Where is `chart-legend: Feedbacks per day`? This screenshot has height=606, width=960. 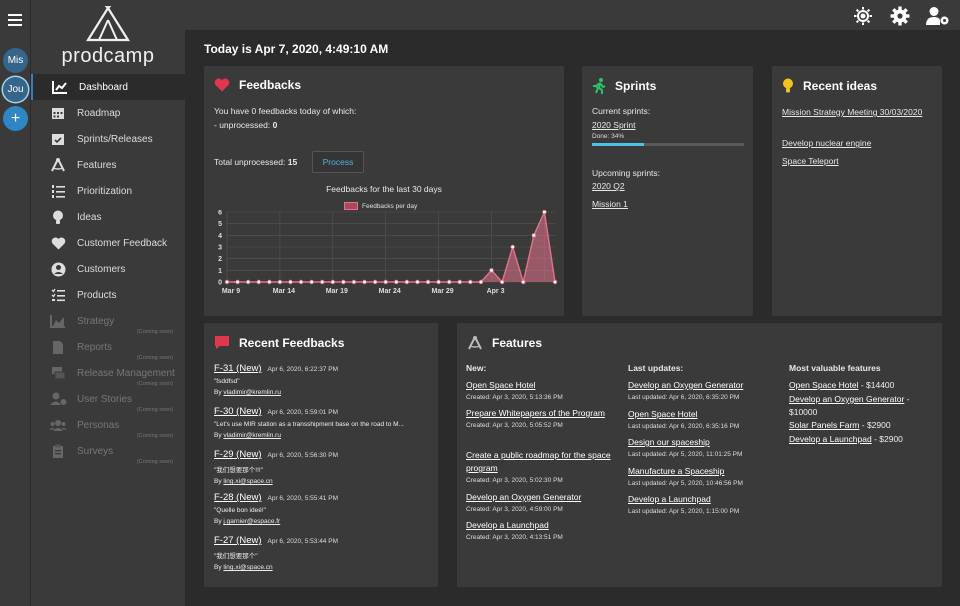
chart-legend: Feedbacks per day is located at coordinates (380, 206).